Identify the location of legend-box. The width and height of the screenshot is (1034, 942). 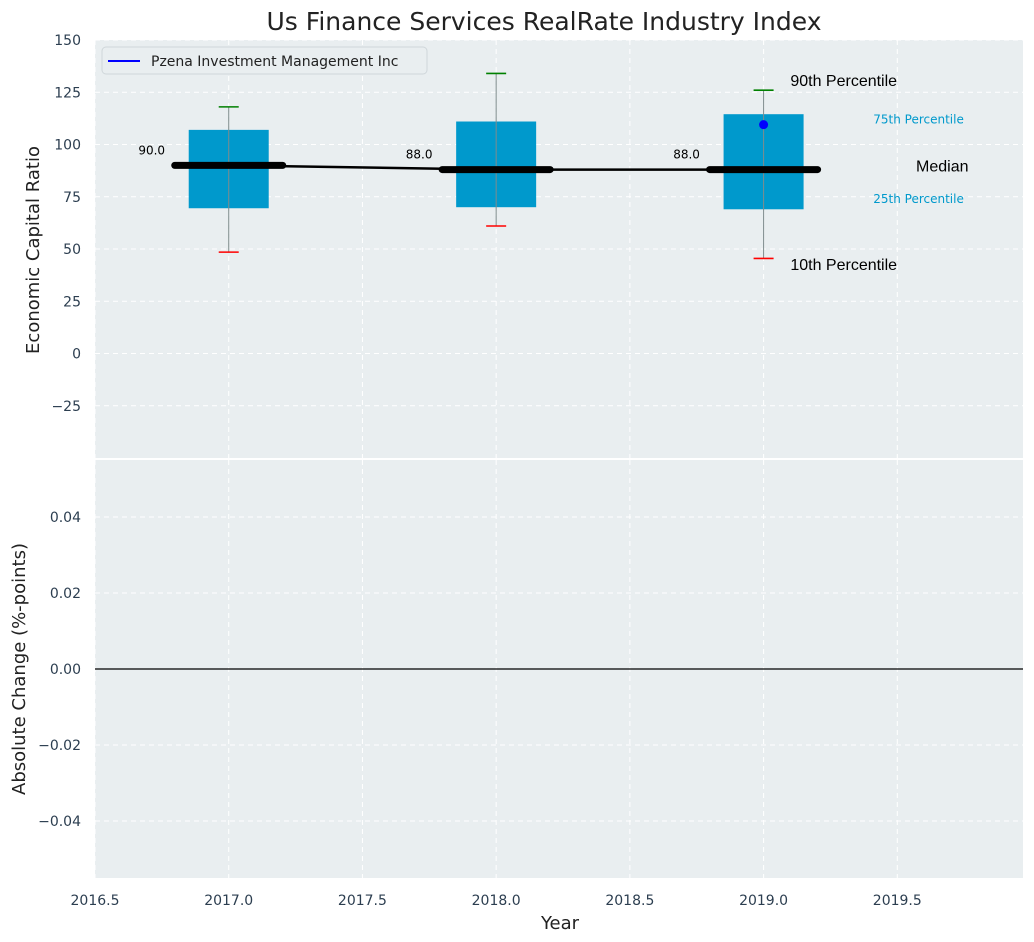
(264, 60).